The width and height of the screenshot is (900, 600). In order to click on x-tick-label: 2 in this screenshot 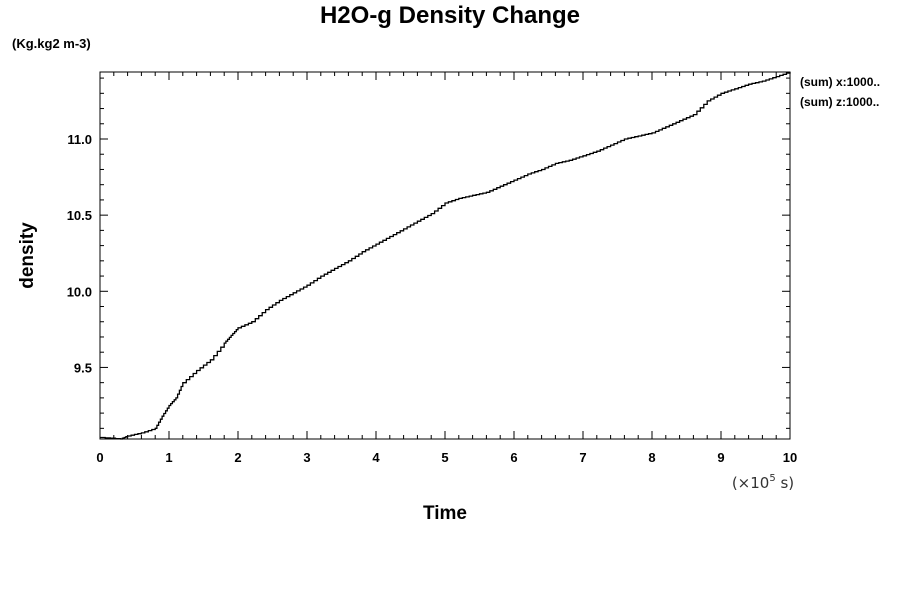, I will do `click(237, 457)`.